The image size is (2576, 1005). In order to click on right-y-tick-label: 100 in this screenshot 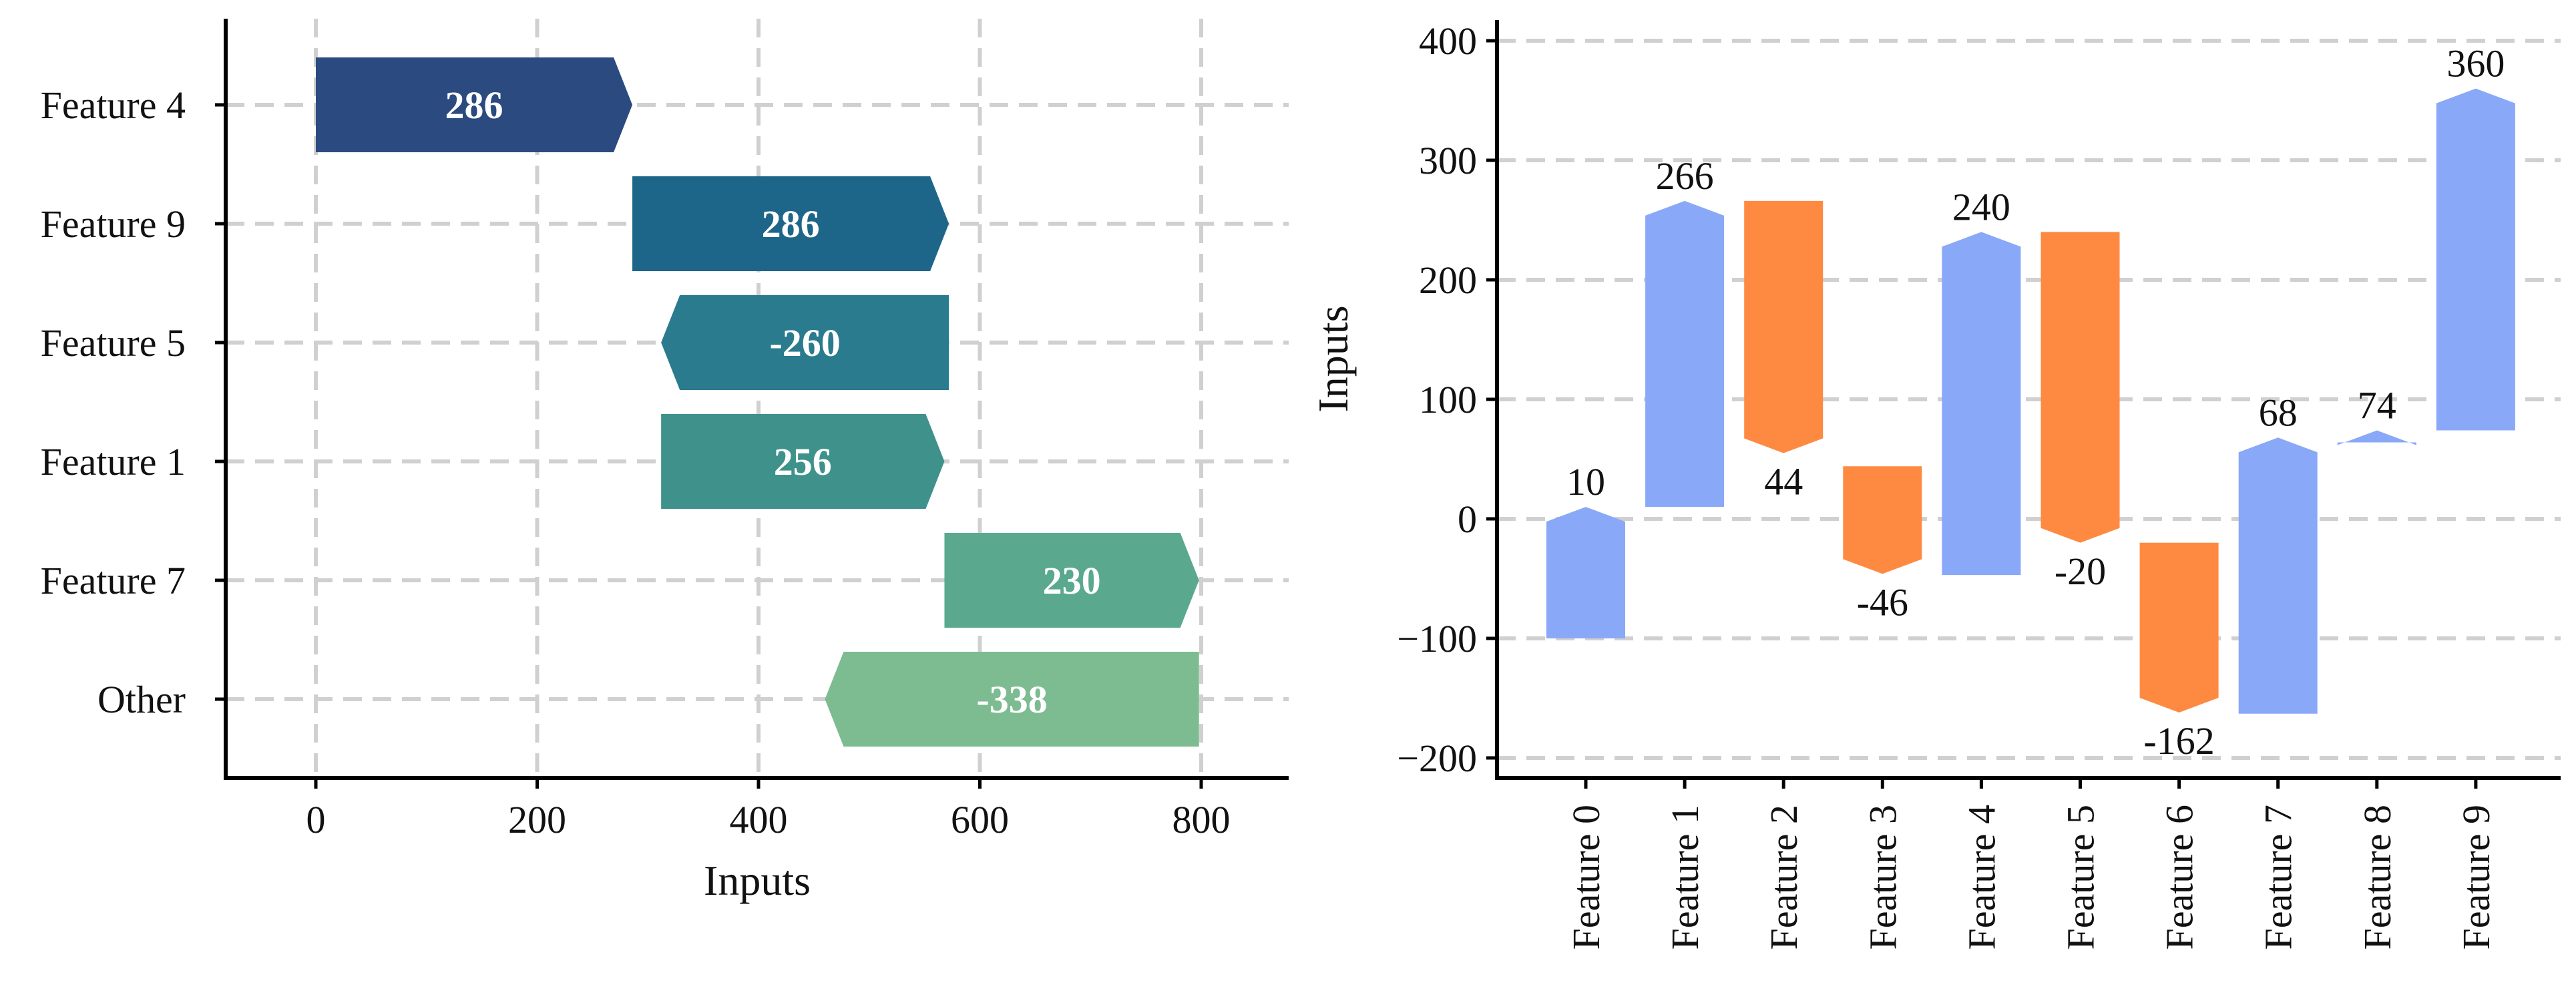, I will do `click(1448, 399)`.